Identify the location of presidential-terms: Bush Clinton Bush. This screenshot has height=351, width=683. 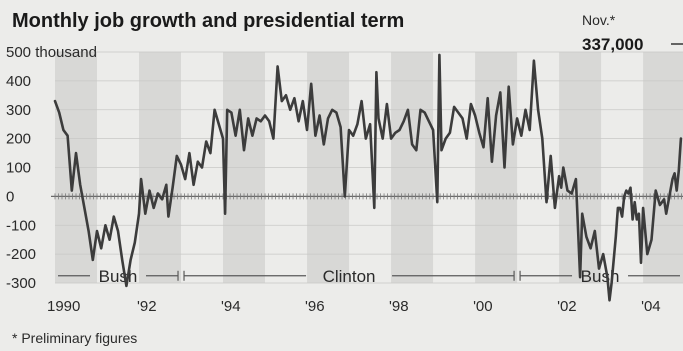
(369, 276).